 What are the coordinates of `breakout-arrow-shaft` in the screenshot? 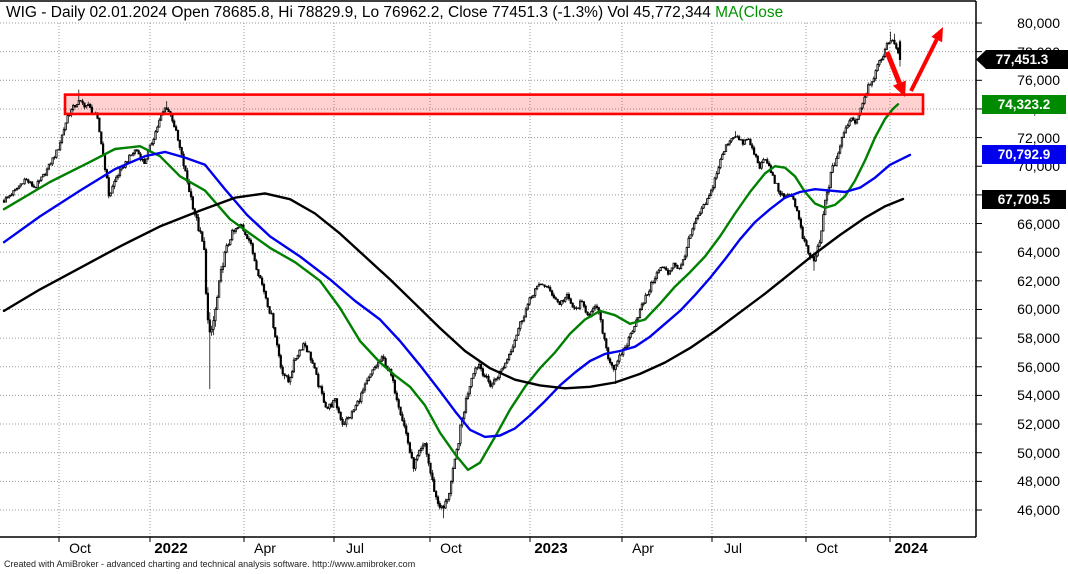 It's located at (924, 65).